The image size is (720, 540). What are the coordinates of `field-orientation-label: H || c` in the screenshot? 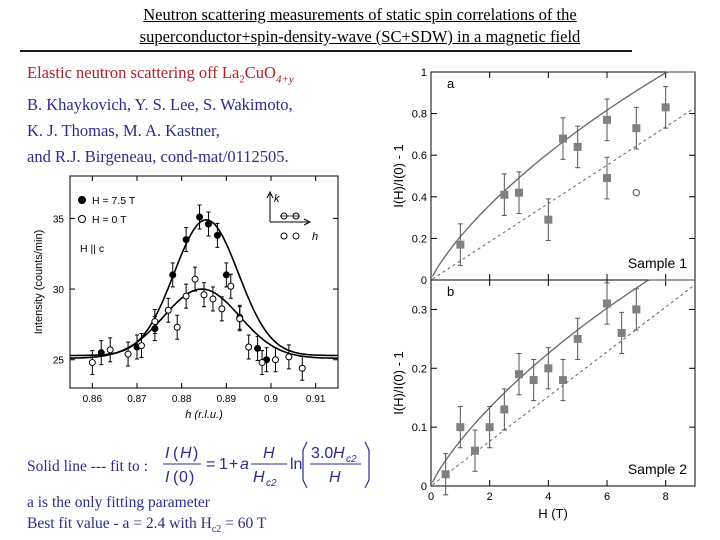 It's located at (92, 249).